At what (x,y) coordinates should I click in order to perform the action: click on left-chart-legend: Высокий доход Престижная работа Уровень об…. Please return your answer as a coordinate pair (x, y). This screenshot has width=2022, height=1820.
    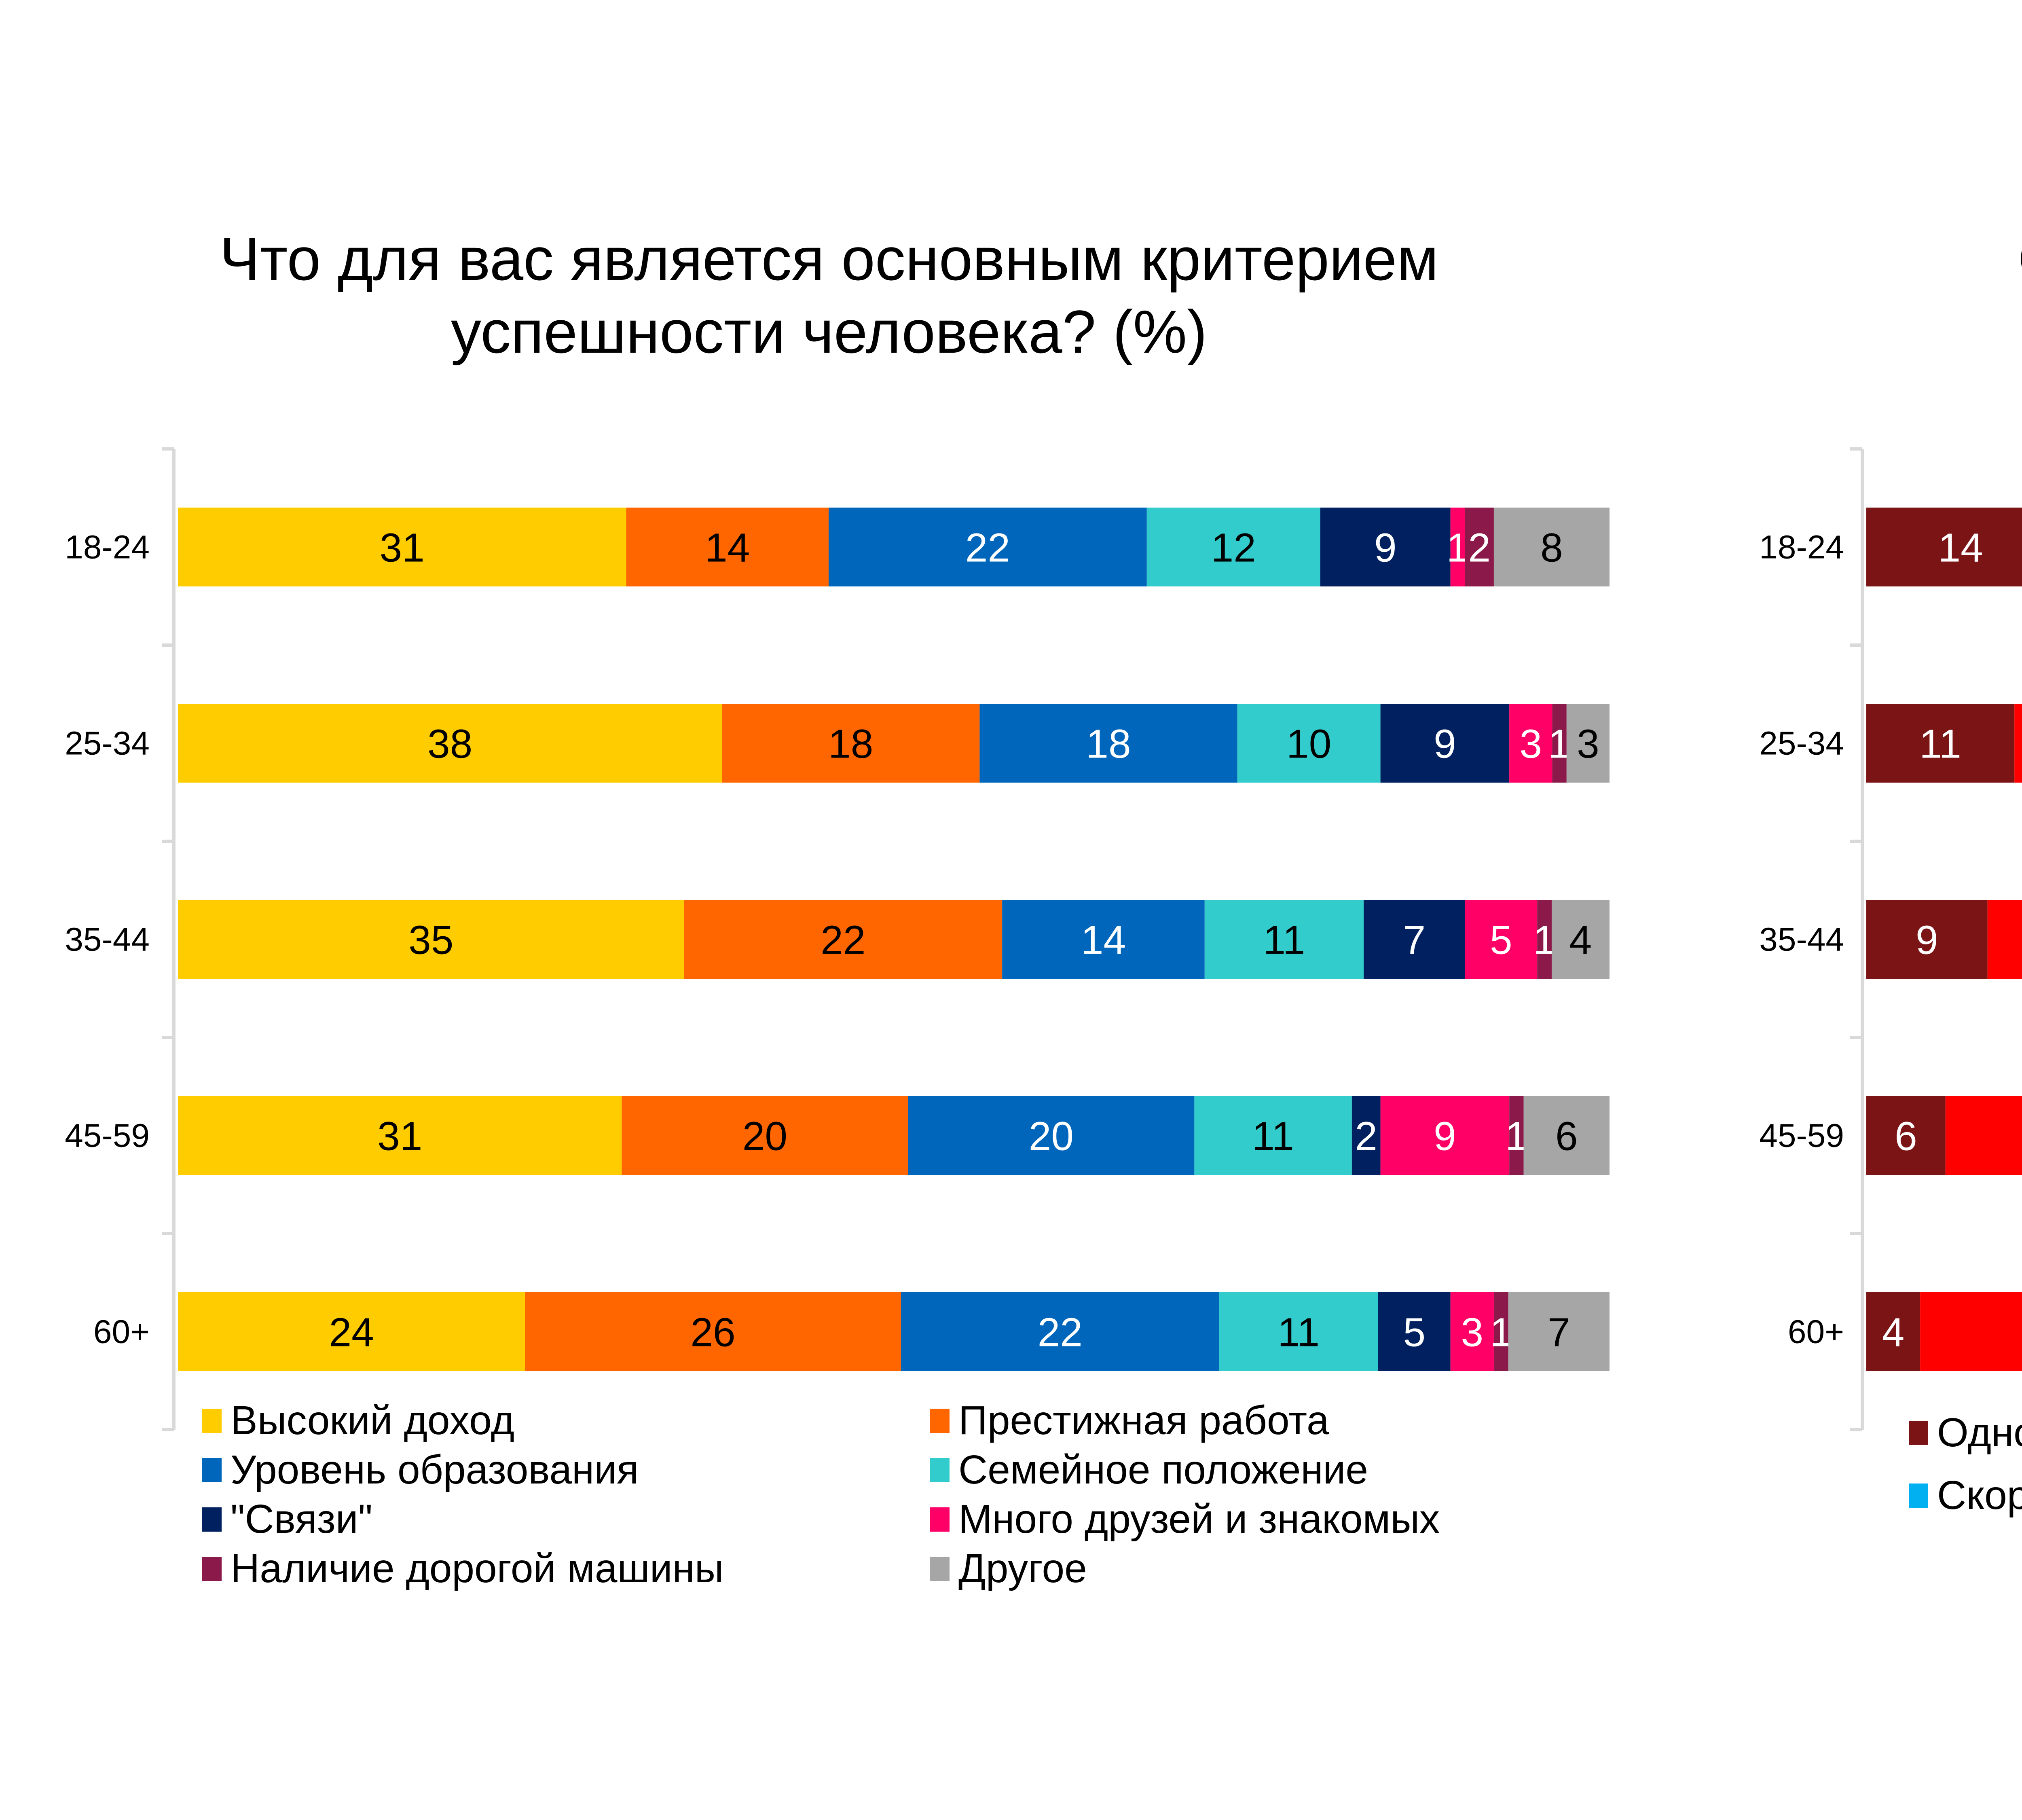
    Looking at the image, I should click on (910, 1516).